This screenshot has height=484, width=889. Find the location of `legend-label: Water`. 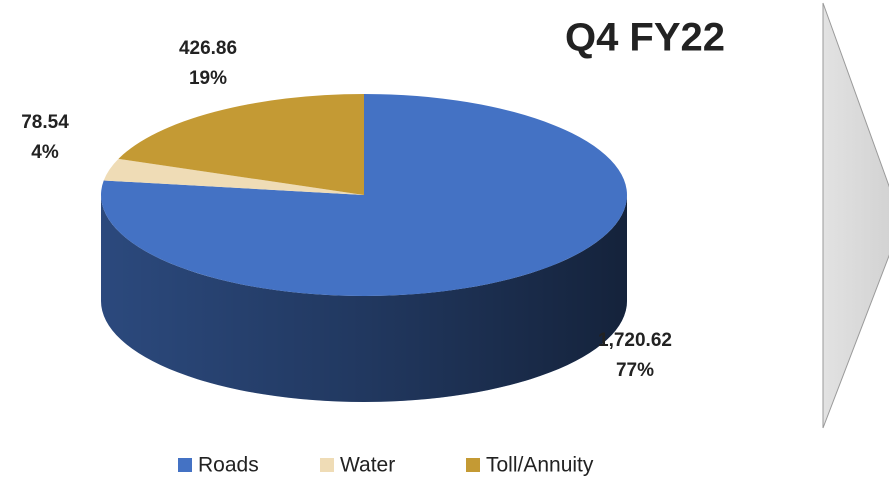

legend-label: Water is located at coordinates (367, 465).